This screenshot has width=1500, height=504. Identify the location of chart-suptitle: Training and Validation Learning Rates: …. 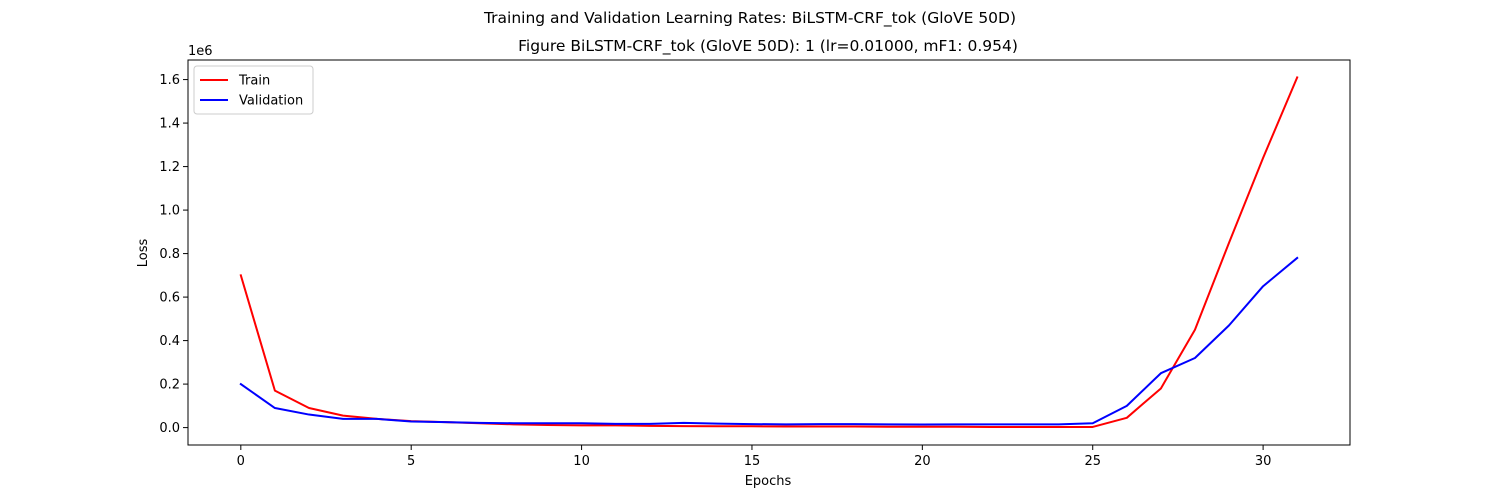
(749, 18).